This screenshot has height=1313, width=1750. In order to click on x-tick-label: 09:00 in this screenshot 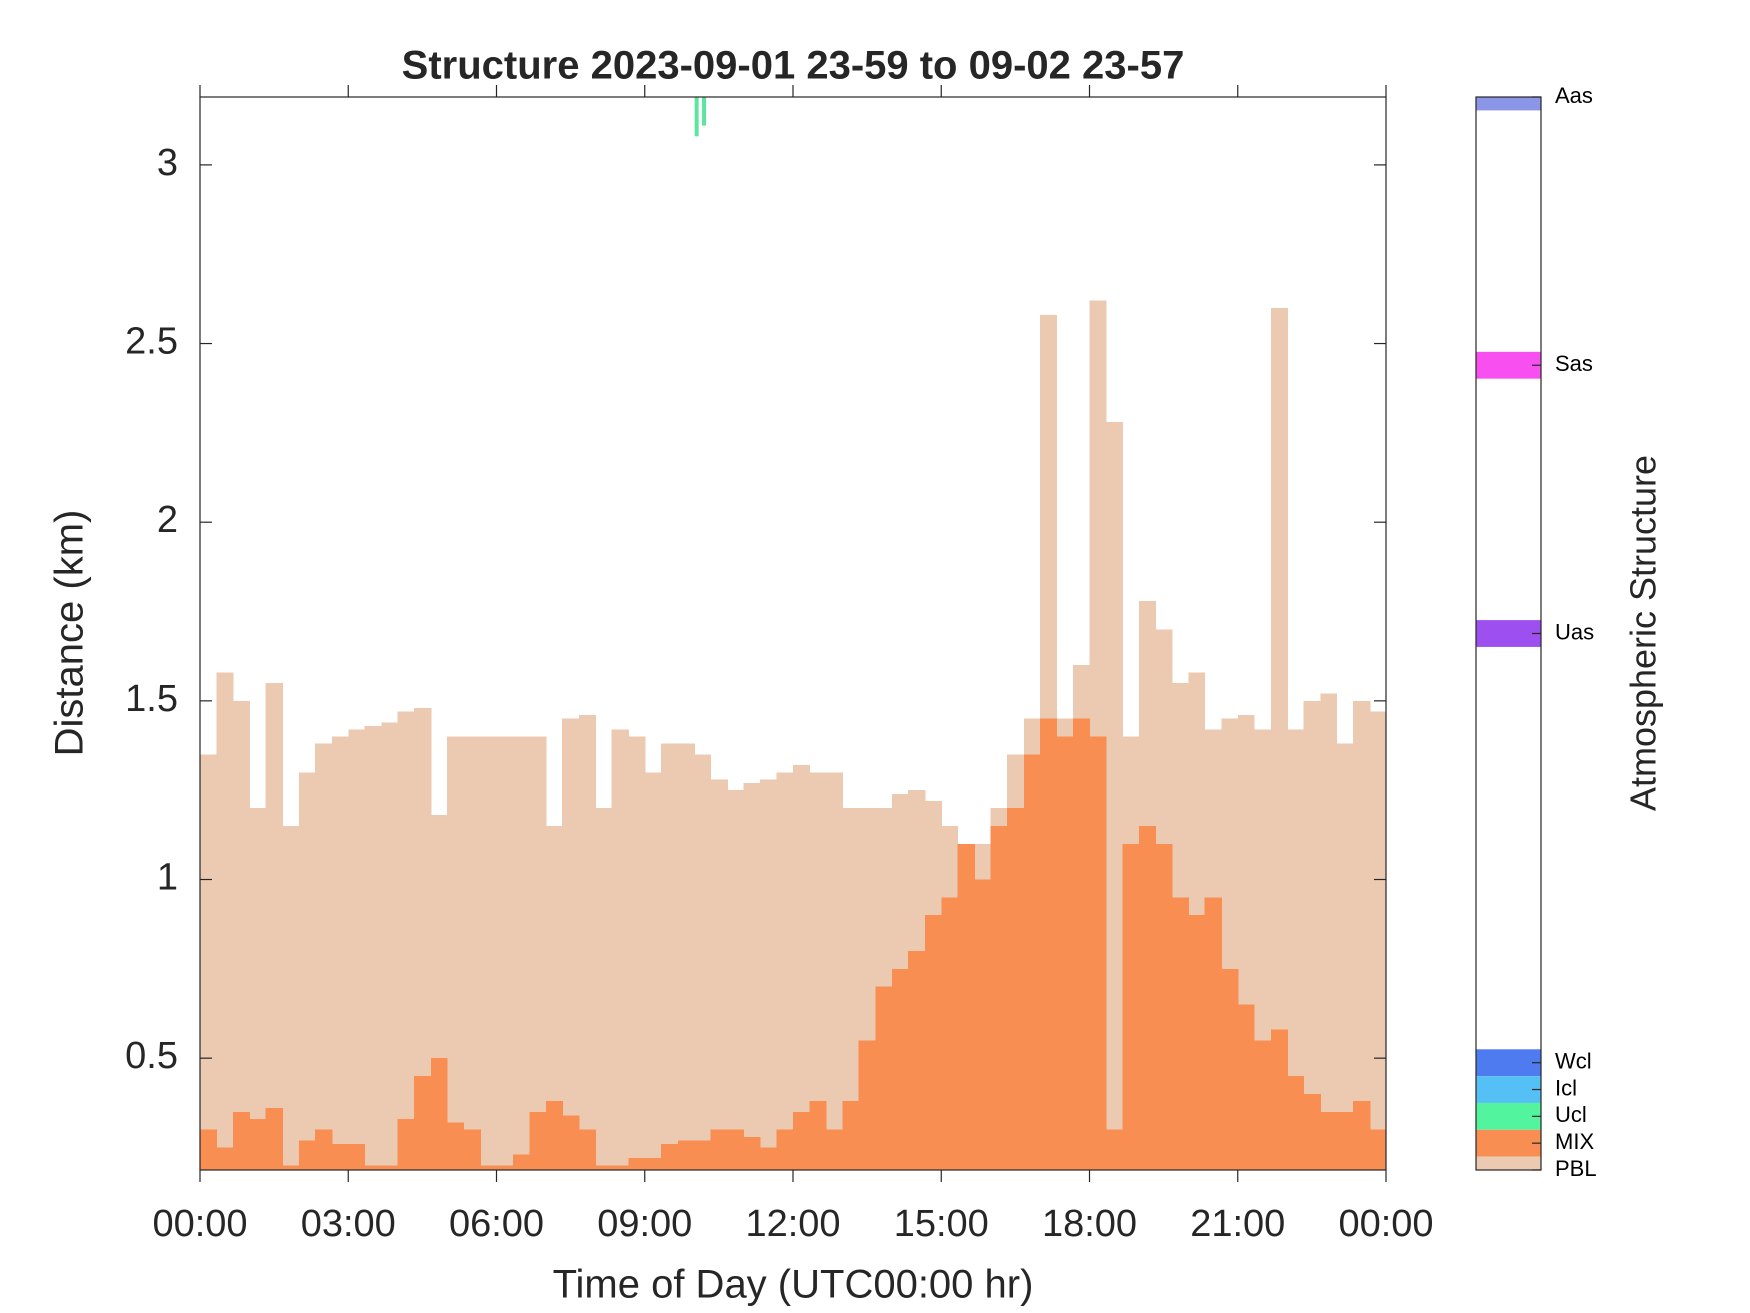, I will do `click(644, 1224)`.